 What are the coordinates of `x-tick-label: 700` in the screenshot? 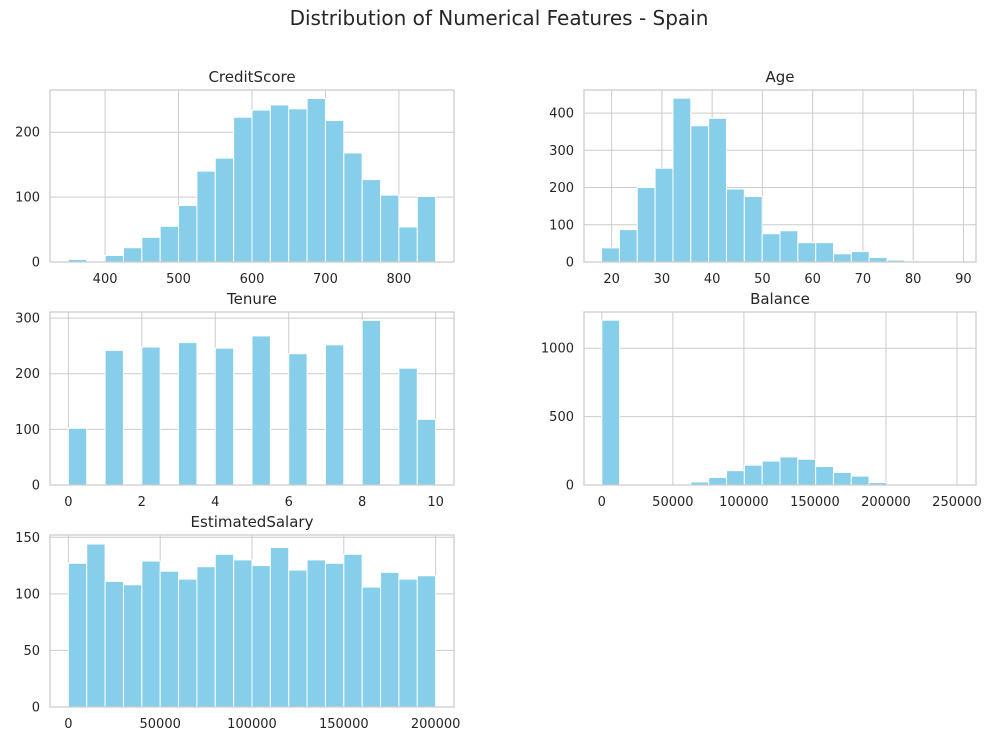 It's located at (325, 279).